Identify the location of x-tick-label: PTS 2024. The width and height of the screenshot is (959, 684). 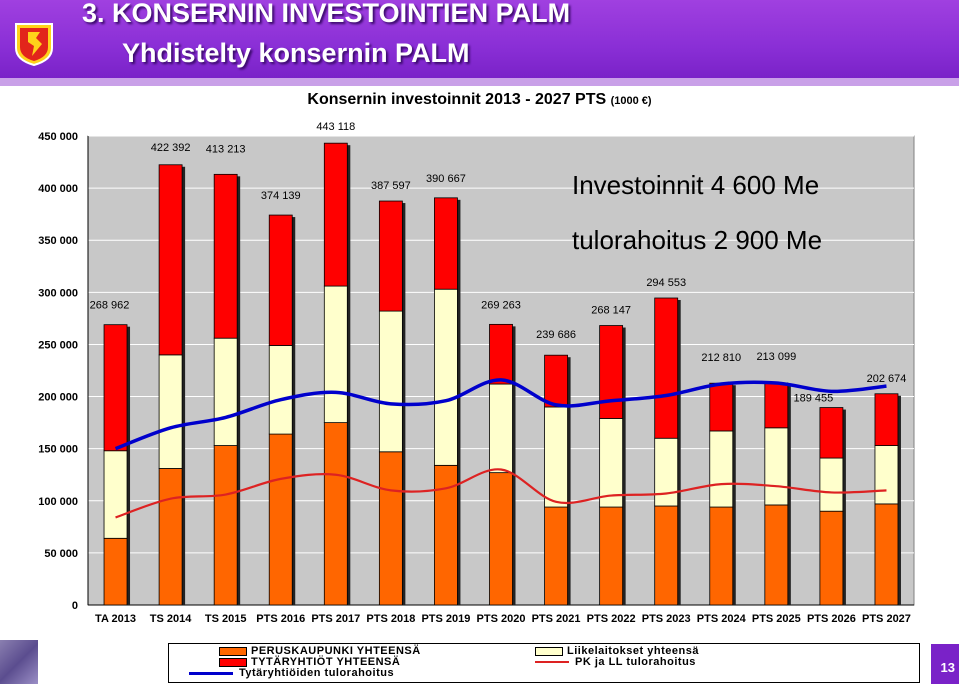
(722, 619).